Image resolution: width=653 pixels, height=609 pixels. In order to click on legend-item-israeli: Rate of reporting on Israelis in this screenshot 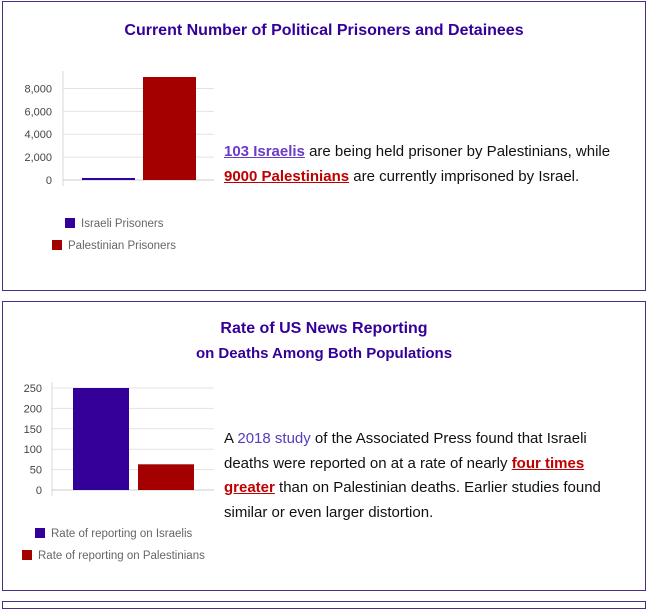, I will do `click(113, 534)`.